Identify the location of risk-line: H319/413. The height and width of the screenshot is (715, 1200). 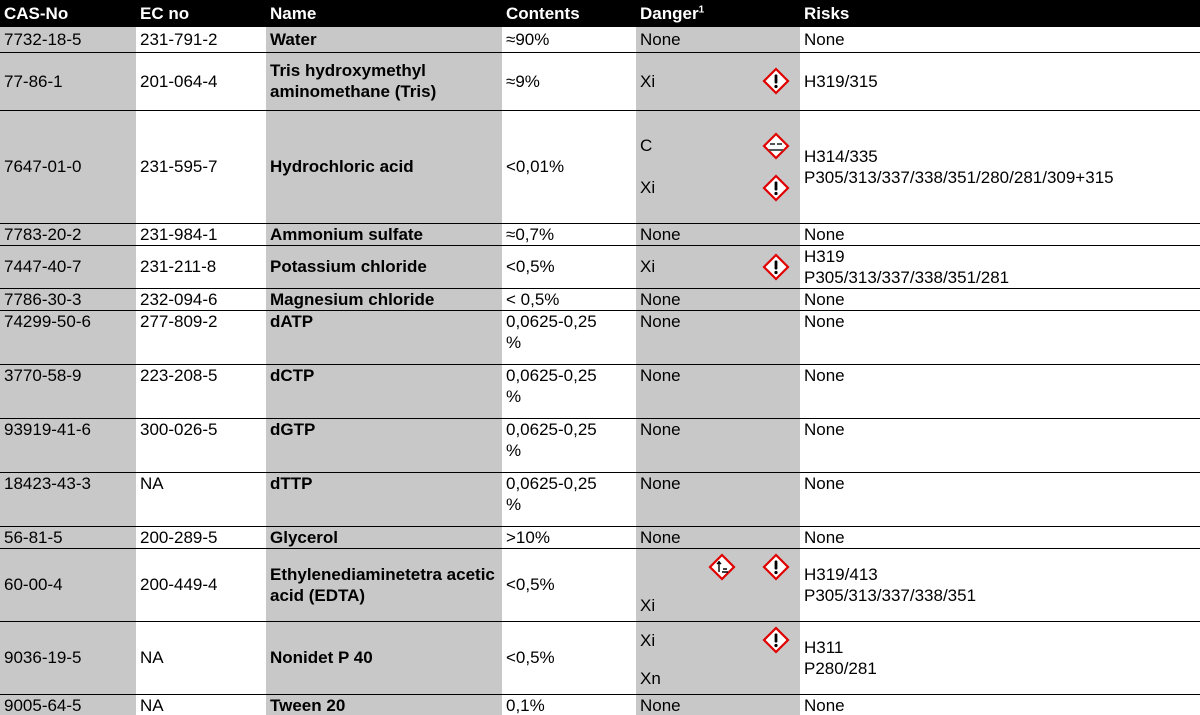
(841, 574).